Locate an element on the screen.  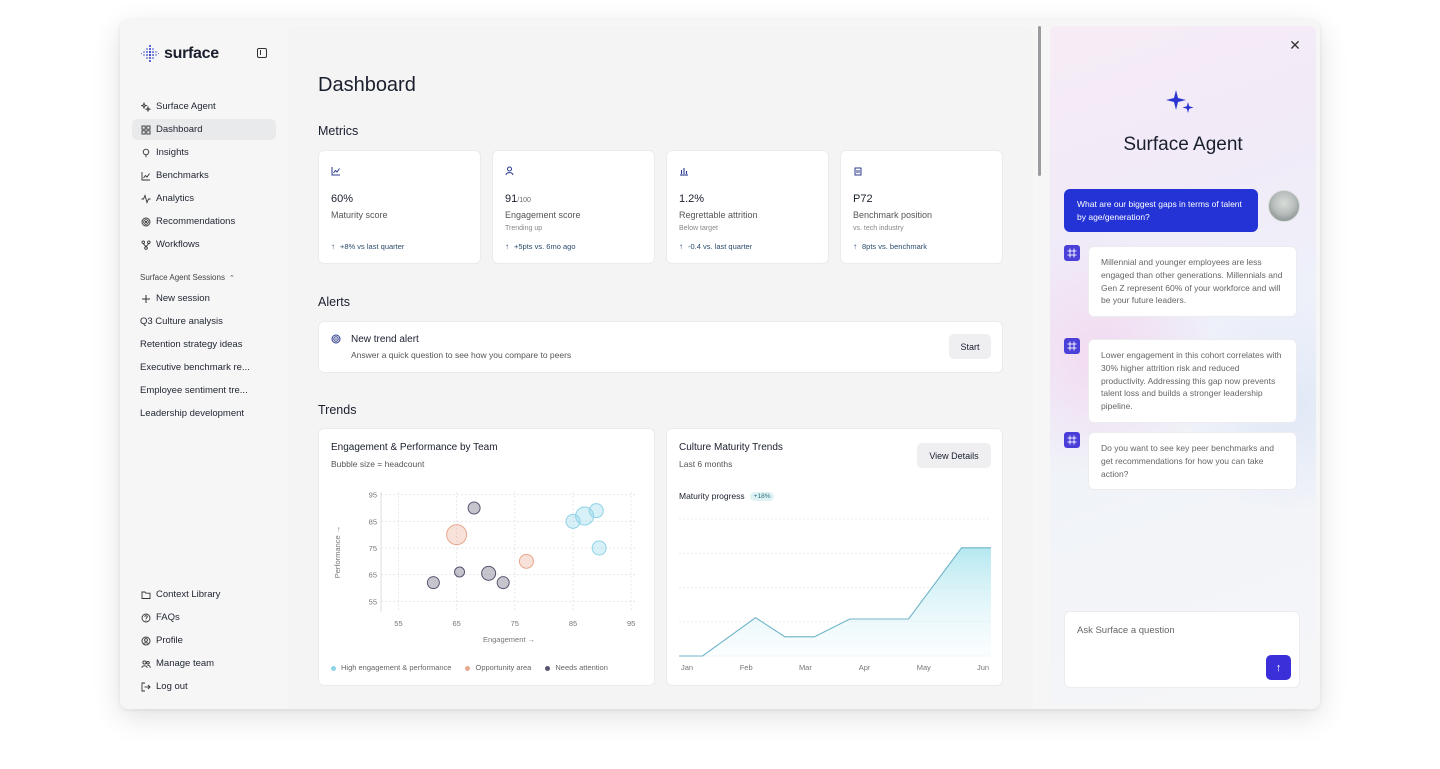
x-tick-label: Mar is located at coordinates (805, 667).